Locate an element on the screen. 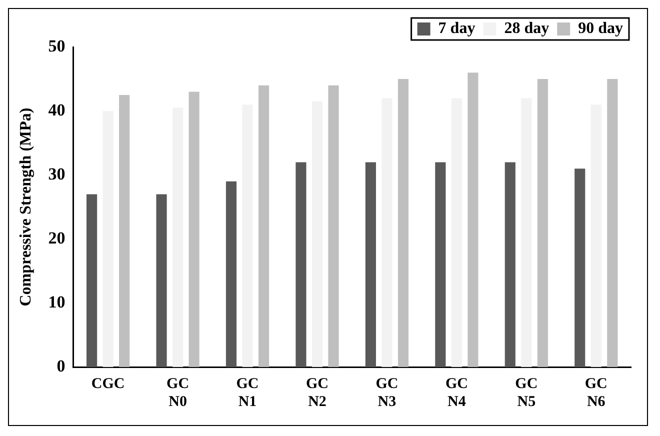  x-tick-label: GC N5 is located at coordinates (526, 393).